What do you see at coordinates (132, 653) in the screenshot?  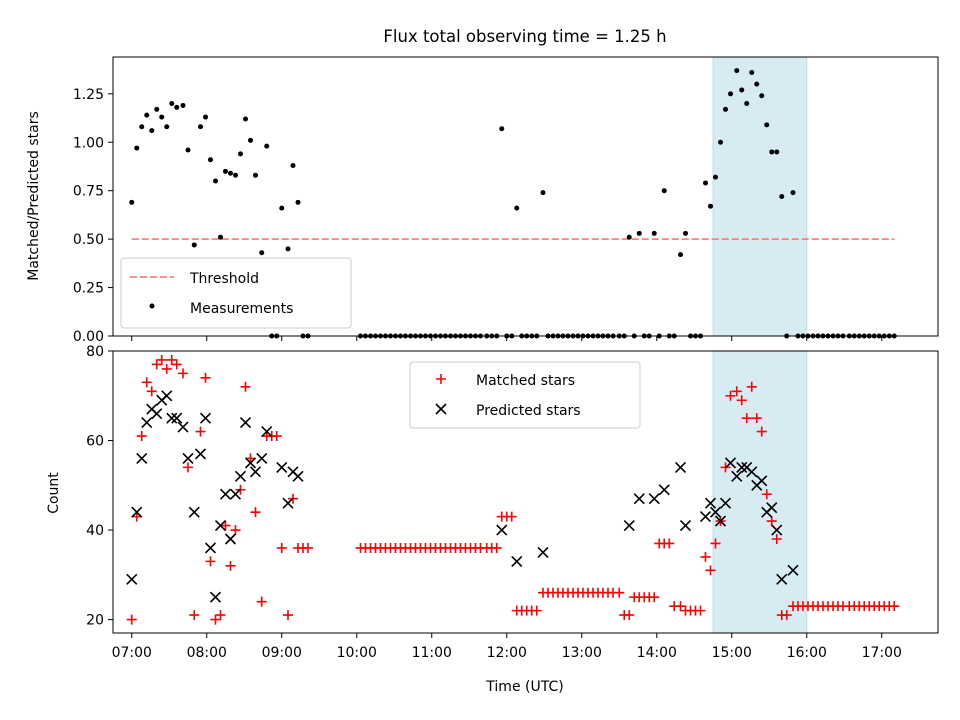 I see `x-tick-label: 07:00` at bounding box center [132, 653].